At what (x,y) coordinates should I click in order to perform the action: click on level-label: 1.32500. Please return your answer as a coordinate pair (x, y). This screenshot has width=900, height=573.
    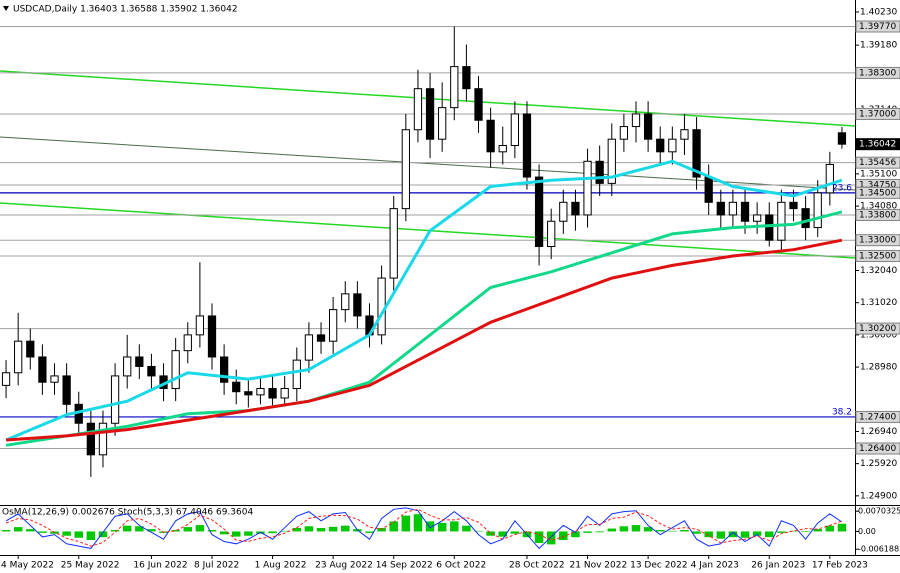
    Looking at the image, I should click on (877, 256).